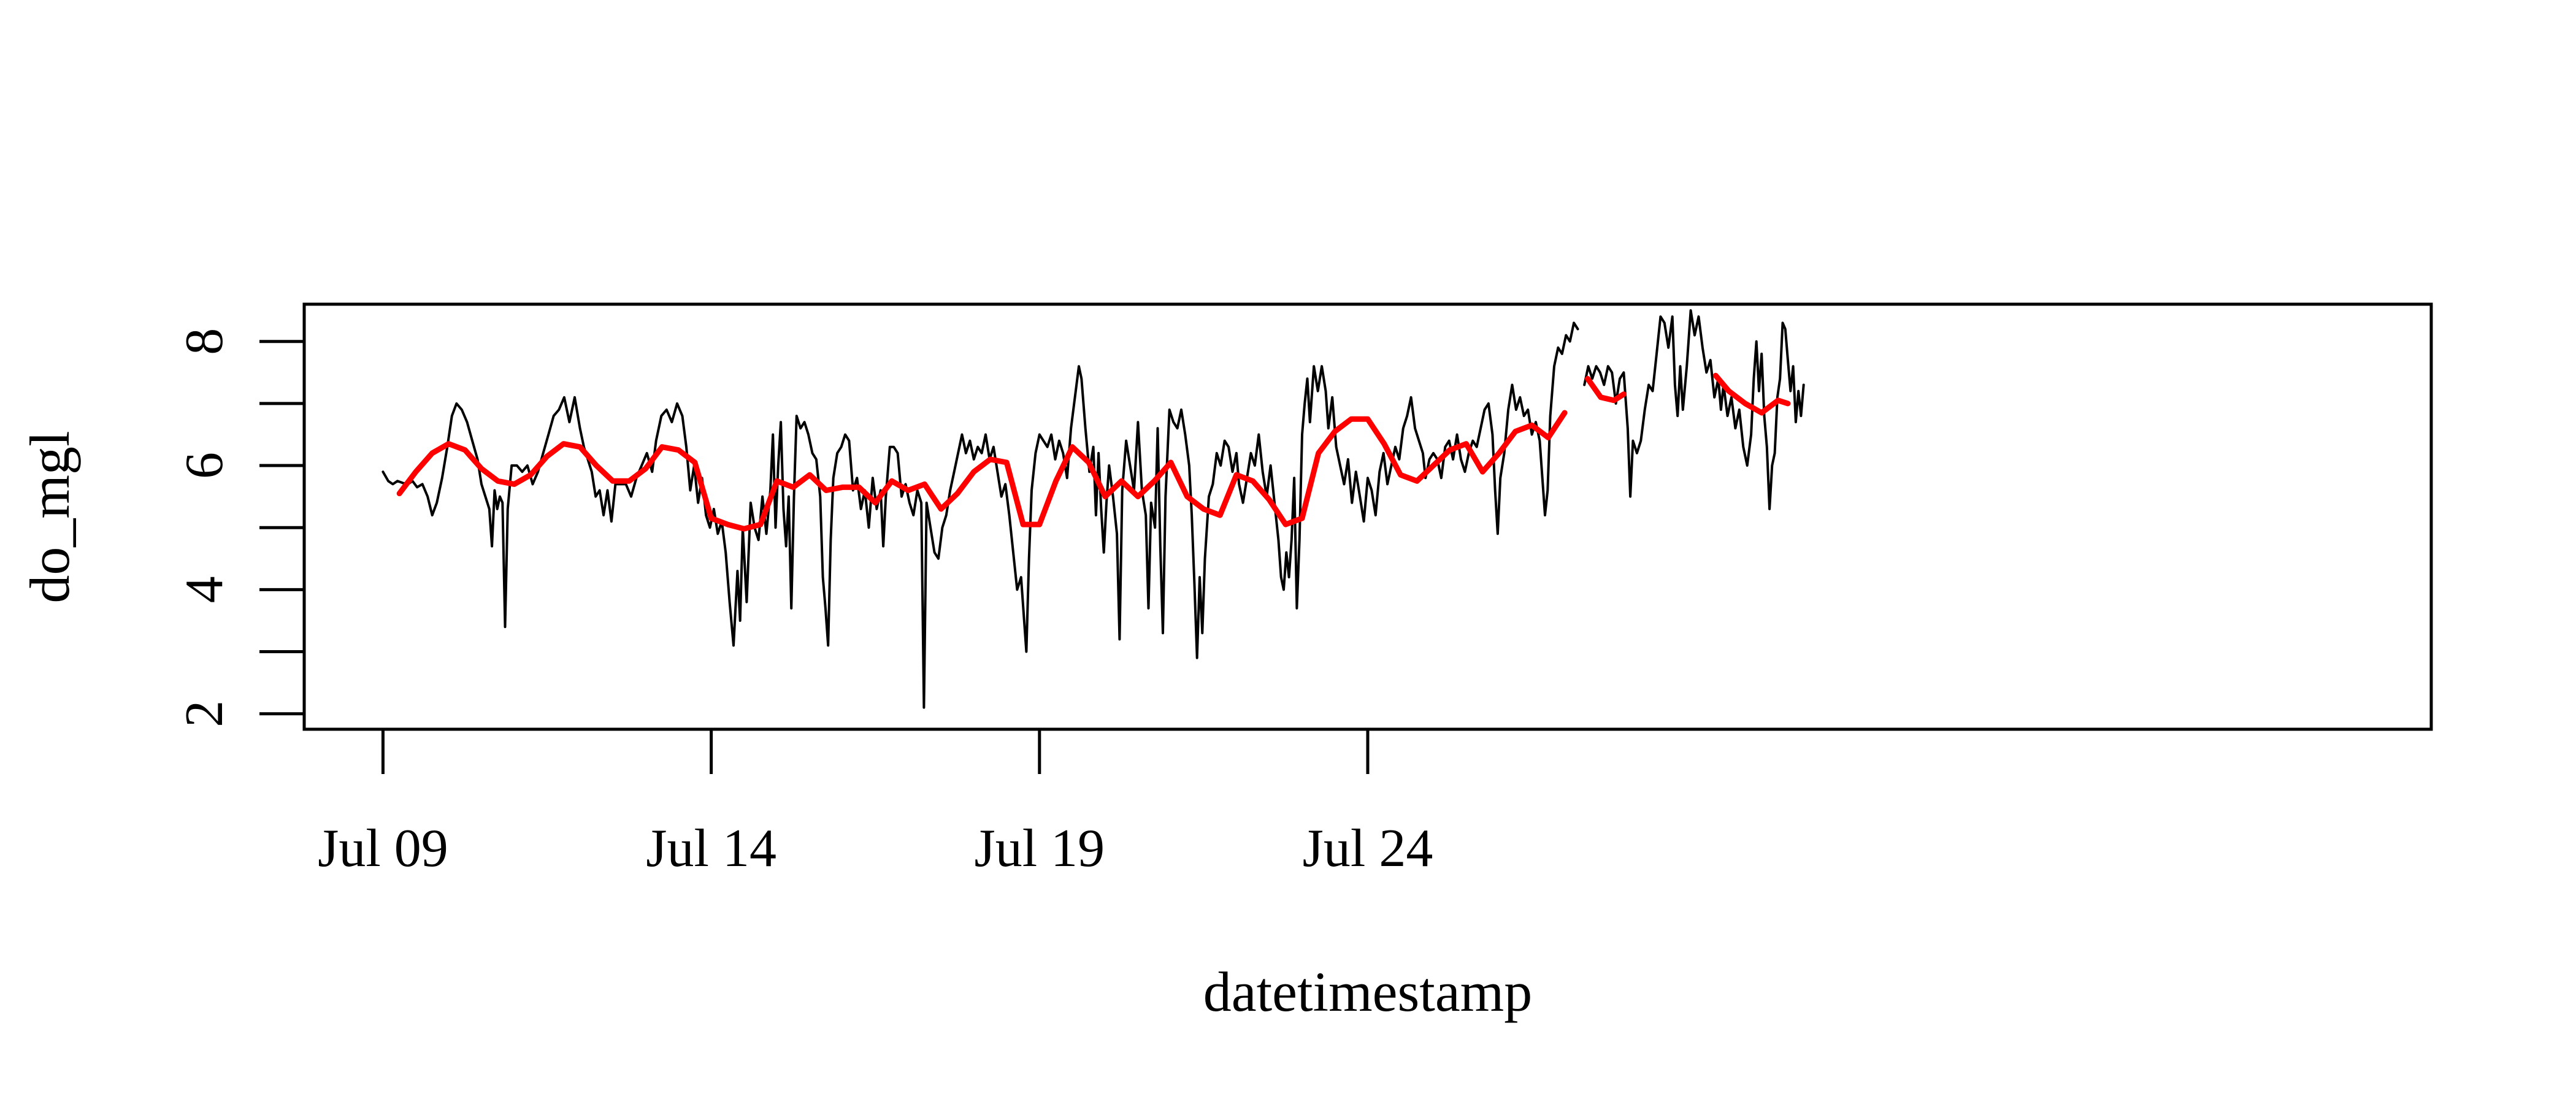 This screenshot has width=2576, height=1104. I want to click on y-tick-label-0: 2, so click(204, 713).